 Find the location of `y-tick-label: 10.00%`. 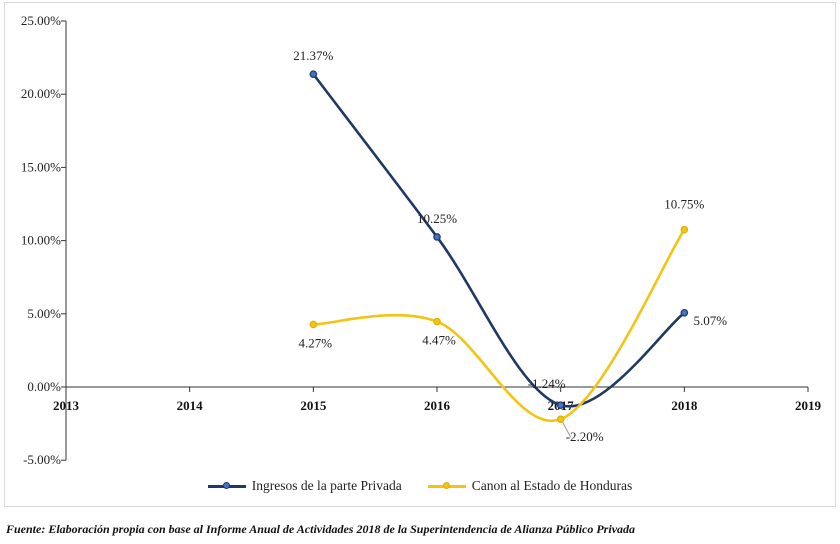

y-tick-label: 10.00% is located at coordinates (41, 240).